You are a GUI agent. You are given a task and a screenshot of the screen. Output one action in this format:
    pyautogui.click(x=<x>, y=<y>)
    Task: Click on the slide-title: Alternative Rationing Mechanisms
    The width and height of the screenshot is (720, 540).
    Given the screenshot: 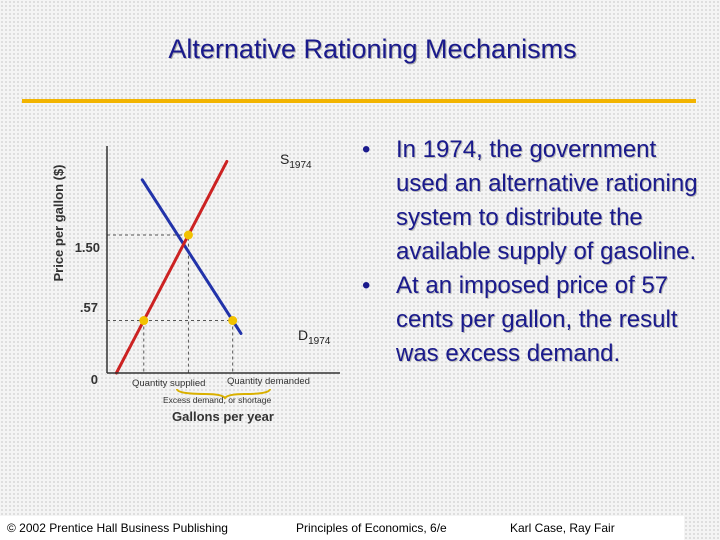 What is the action you would take?
    pyautogui.click(x=372, y=49)
    